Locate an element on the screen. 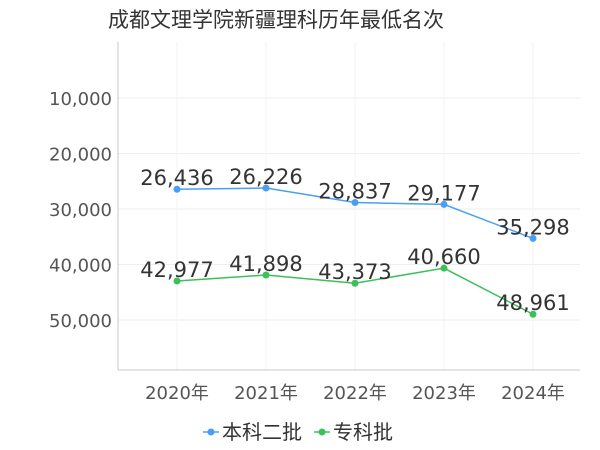 The height and width of the screenshot is (450, 600). y-tick-label: 50,000 is located at coordinates (80, 321).